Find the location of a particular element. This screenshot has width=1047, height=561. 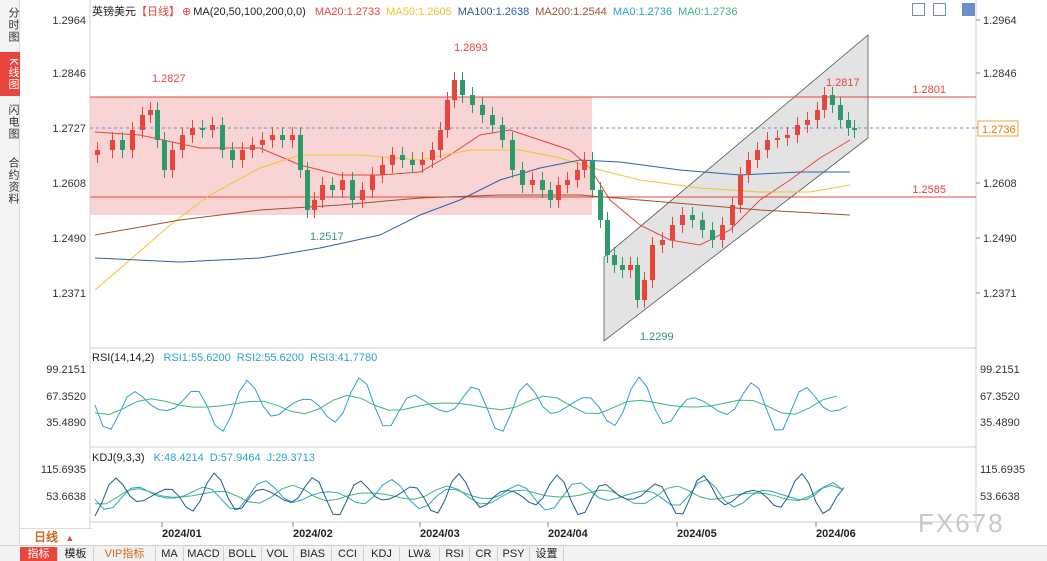

indicator-tab-1: 模板 is located at coordinates (76, 554).